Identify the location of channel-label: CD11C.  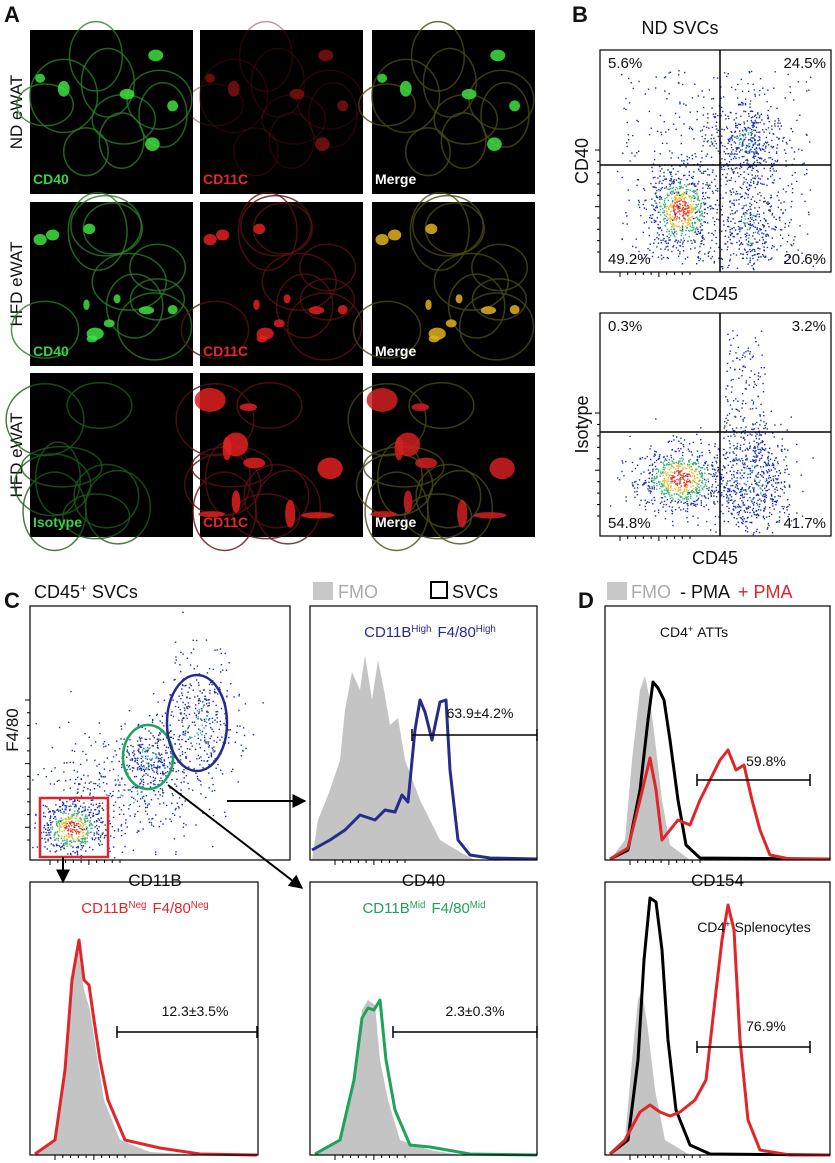
(225, 522).